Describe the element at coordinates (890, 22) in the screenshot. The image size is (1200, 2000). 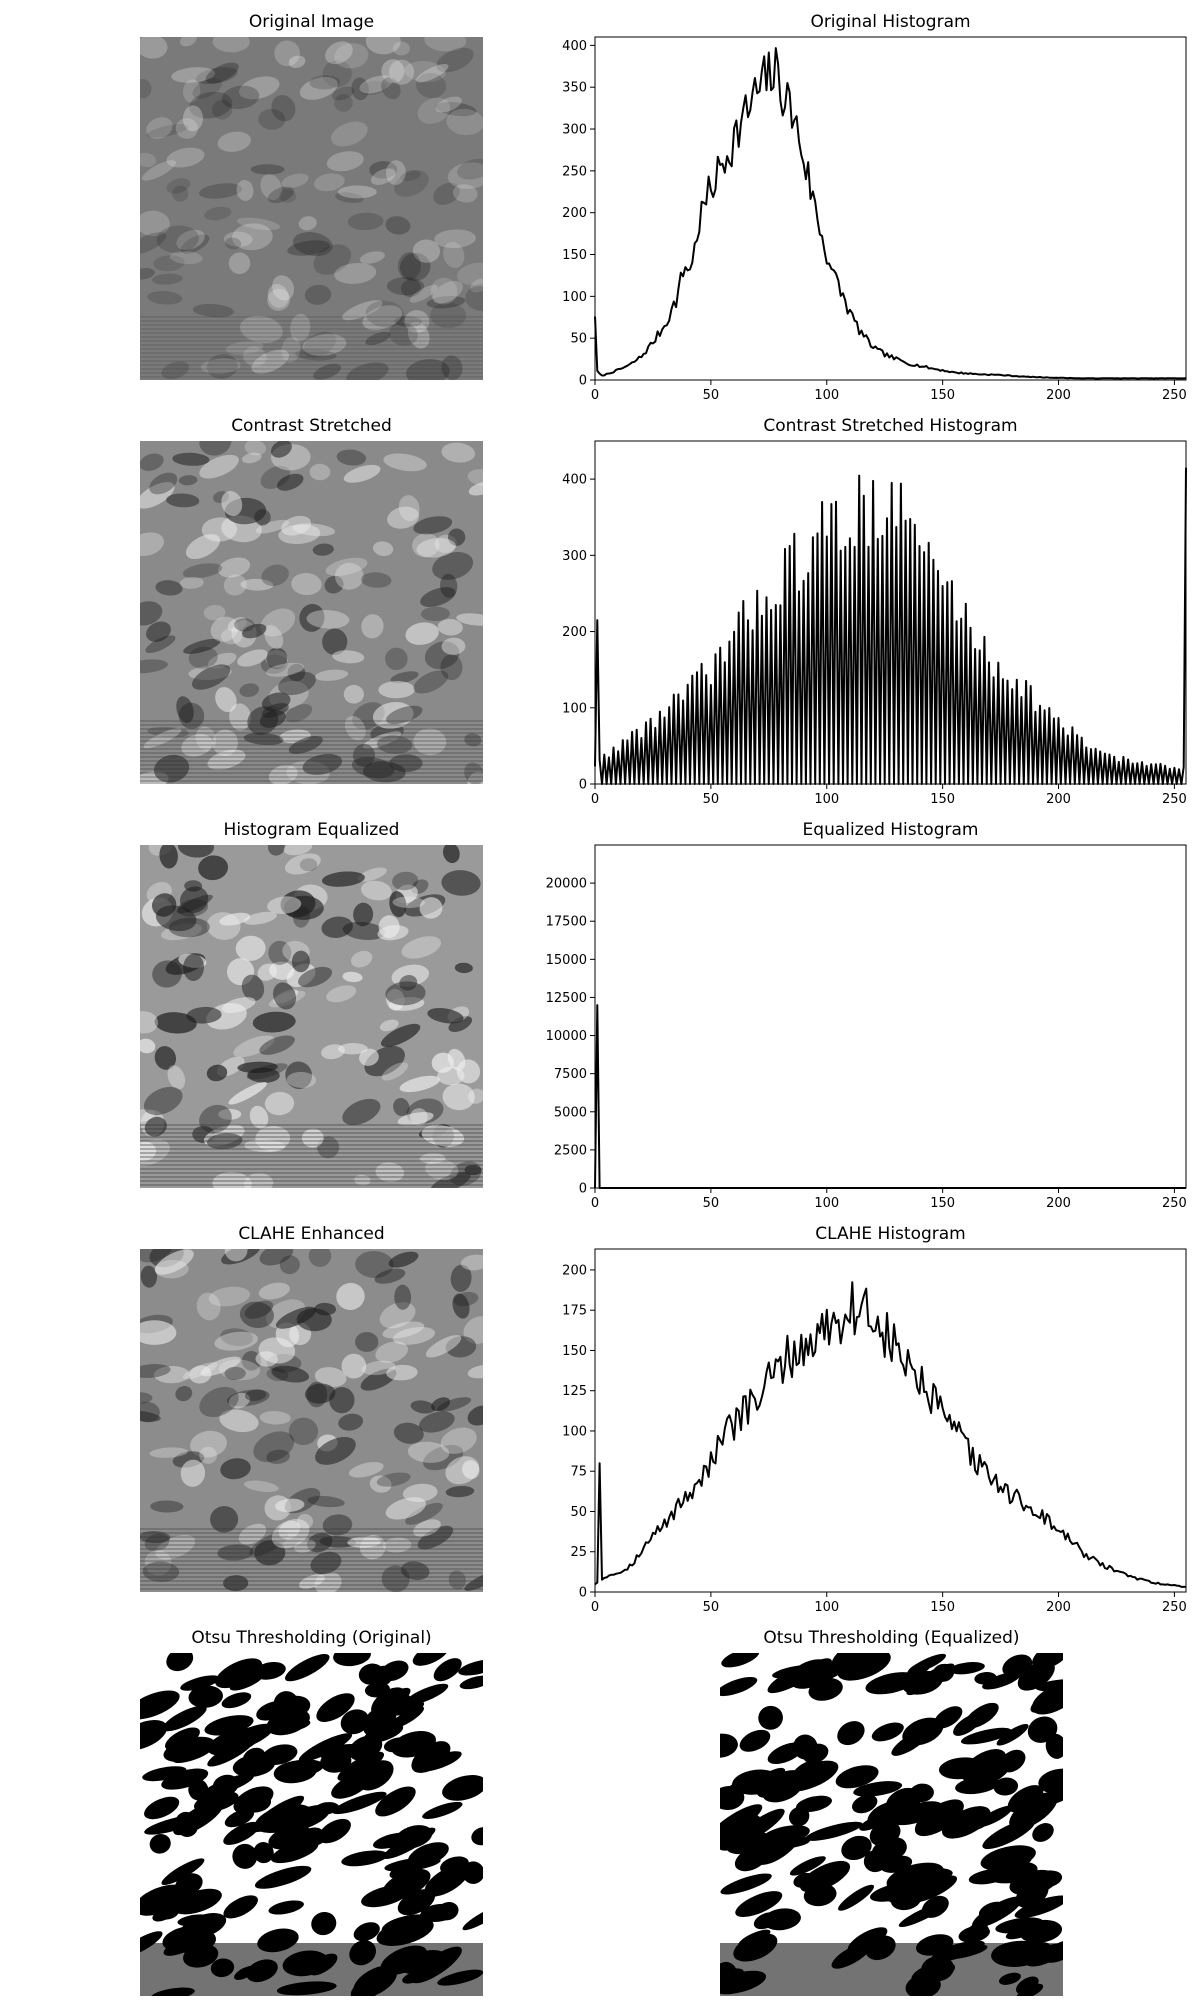
I see `hist-title-original: Original Histogram` at that location.